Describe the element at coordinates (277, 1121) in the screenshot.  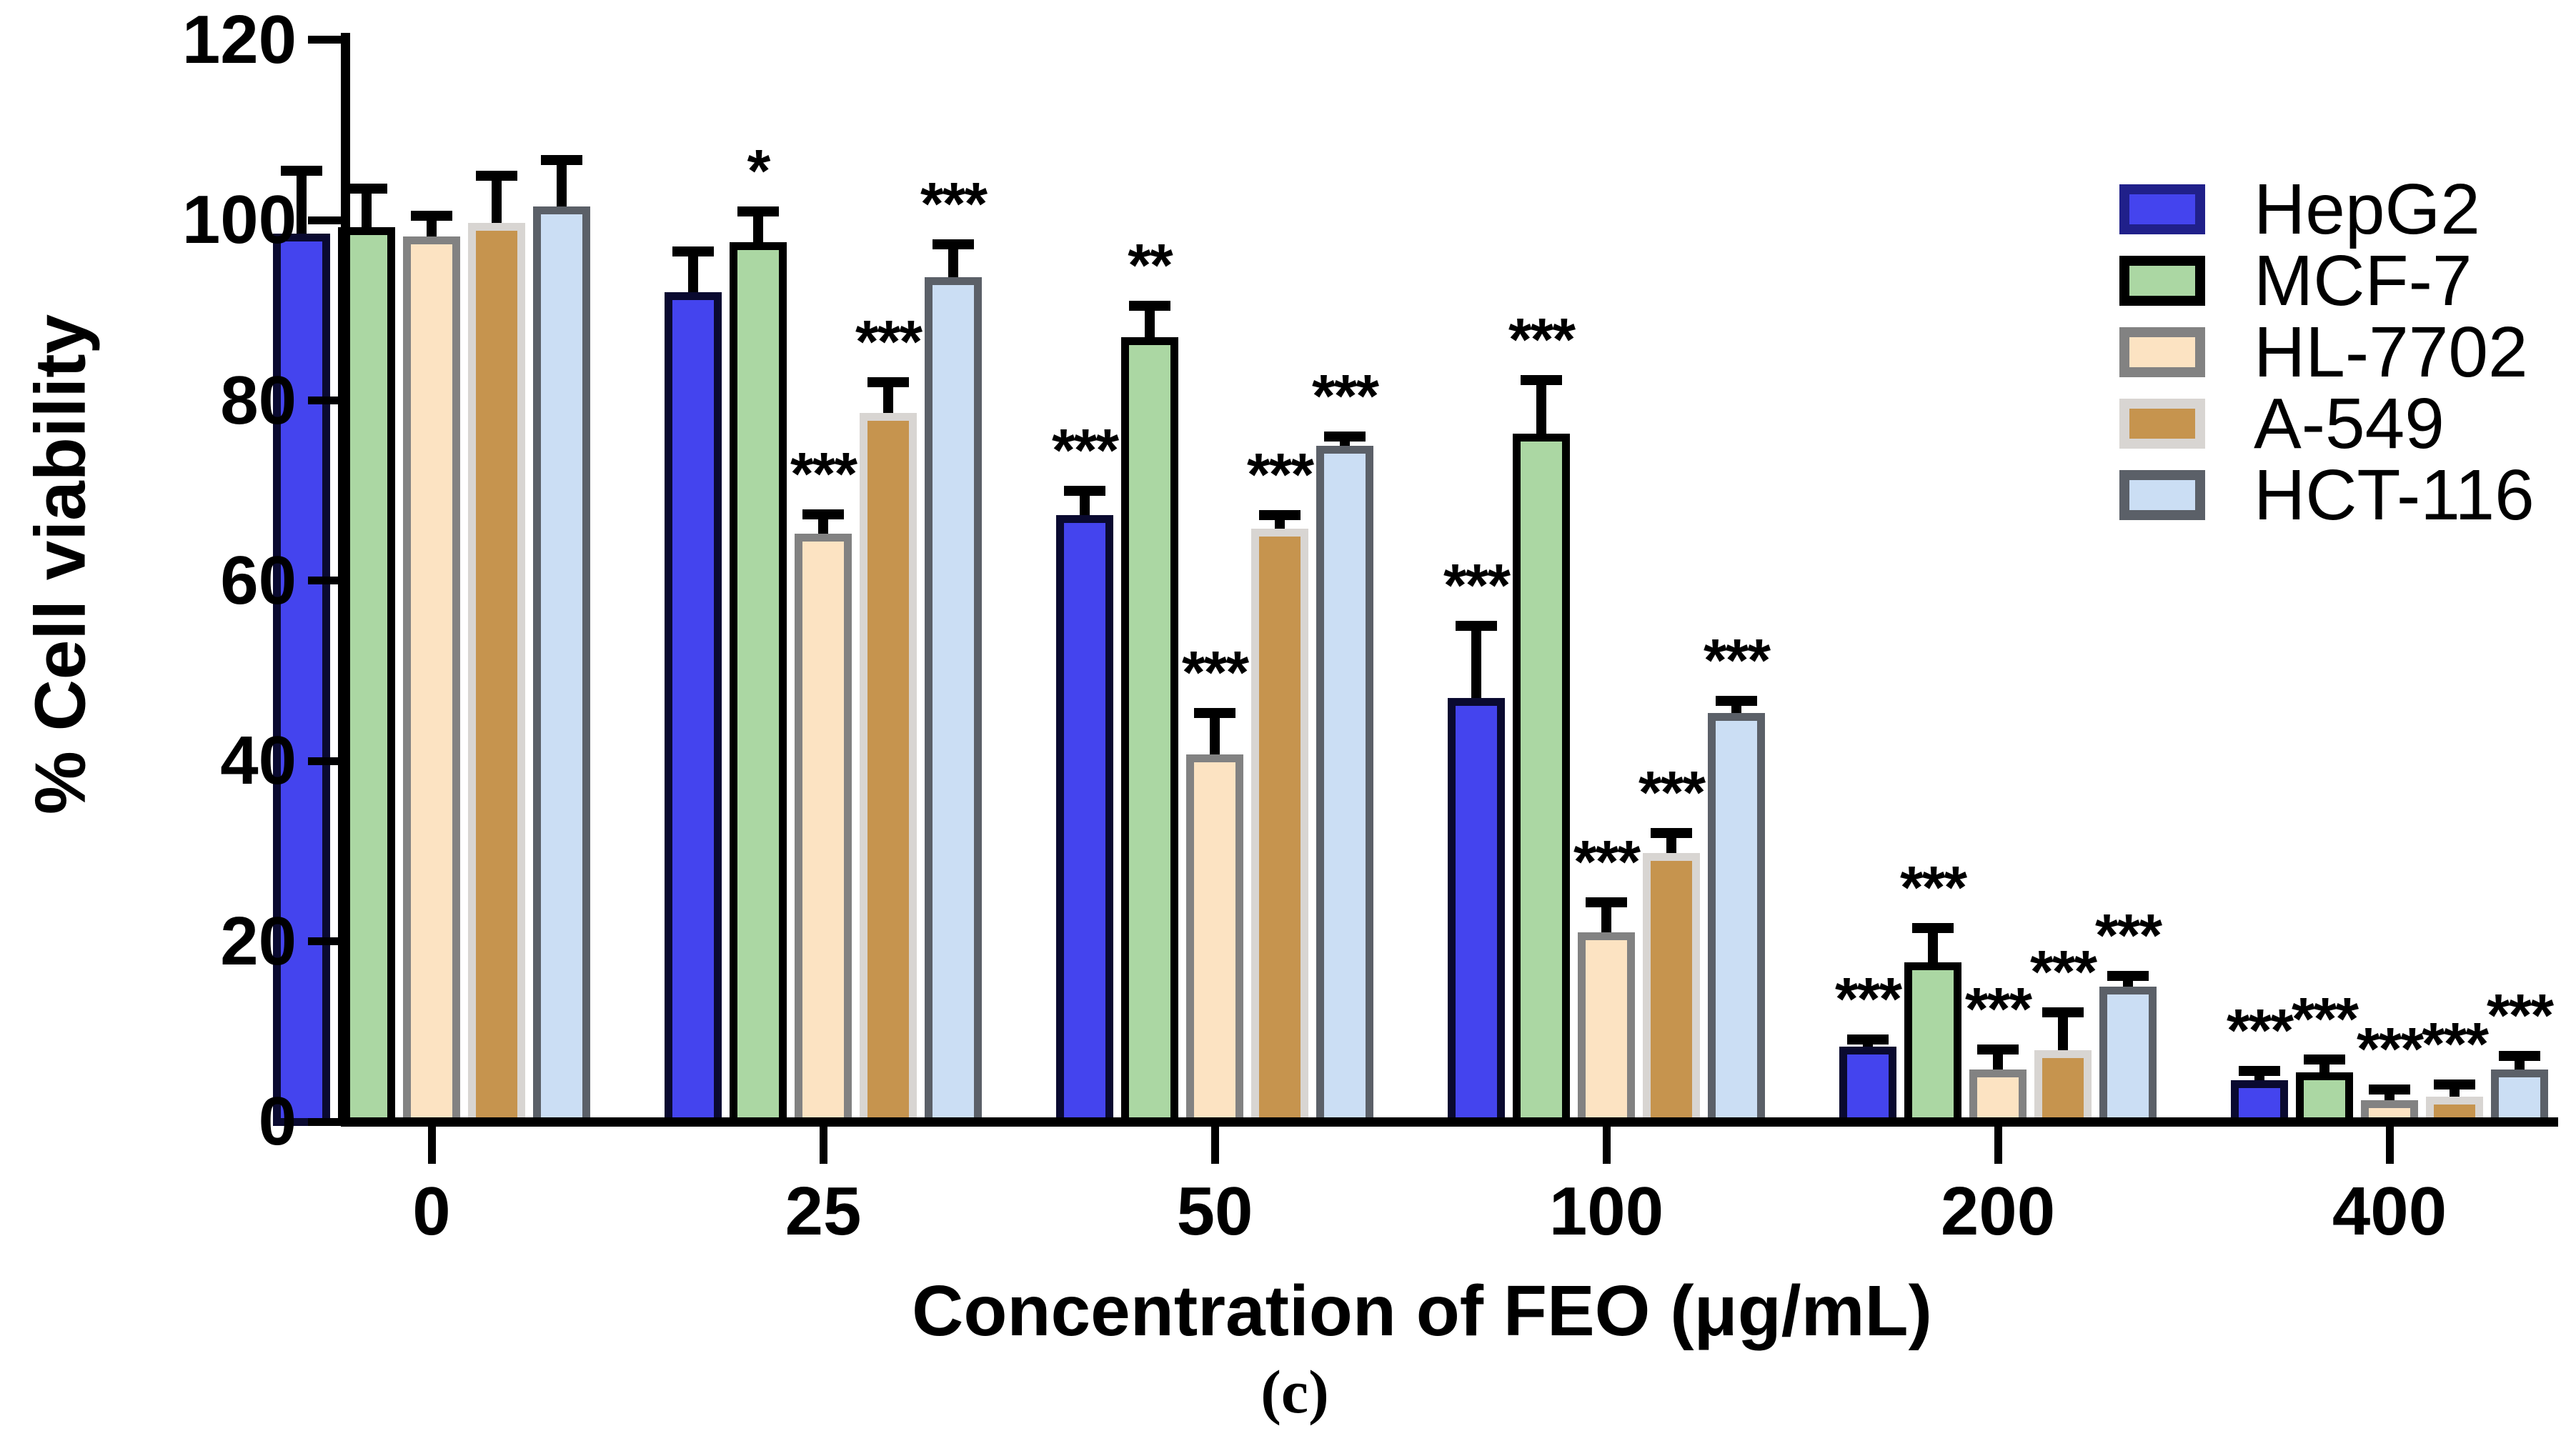
I see `y-tick-label: 0` at that location.